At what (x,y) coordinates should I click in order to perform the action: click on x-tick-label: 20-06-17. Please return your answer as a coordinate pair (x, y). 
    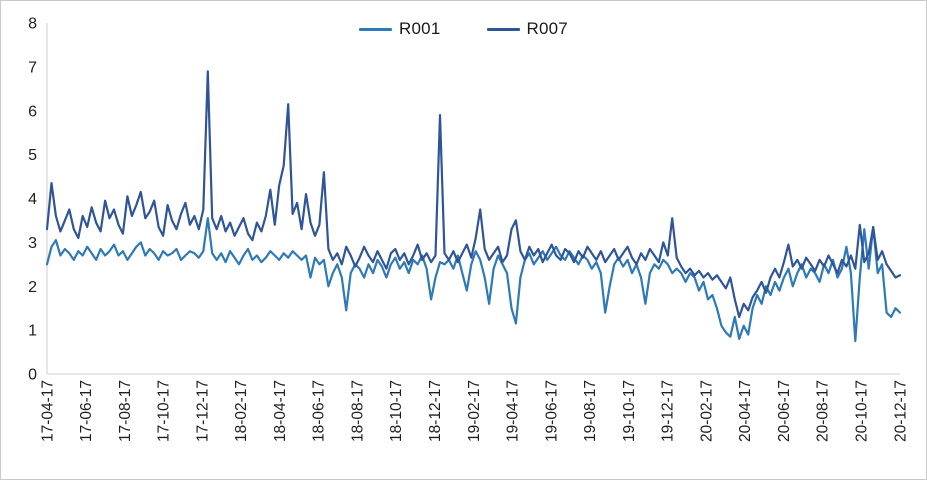
    Looking at the image, I should click on (784, 411).